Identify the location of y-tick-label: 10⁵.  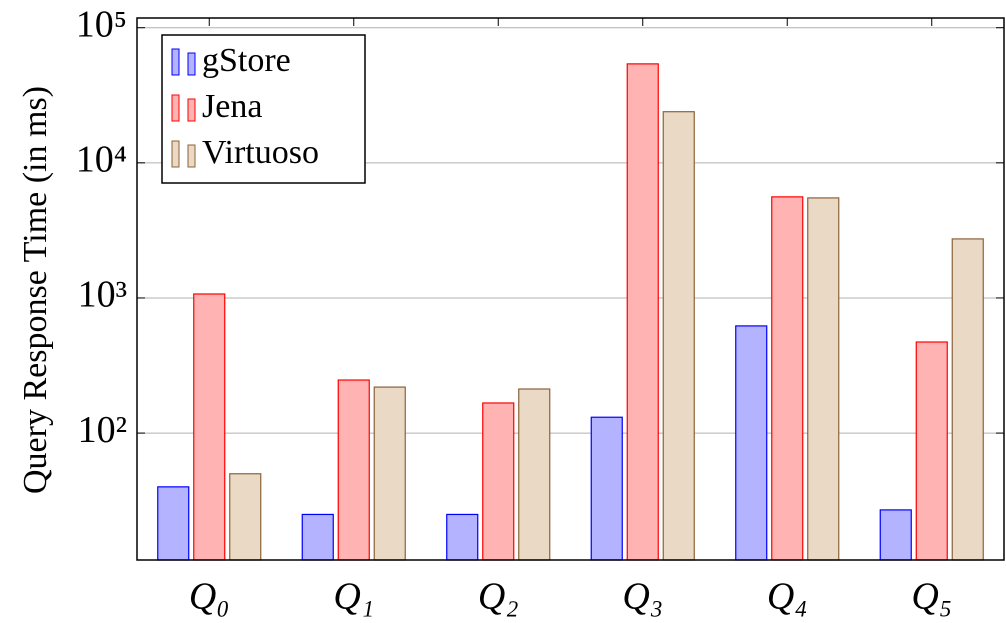
(101, 24).